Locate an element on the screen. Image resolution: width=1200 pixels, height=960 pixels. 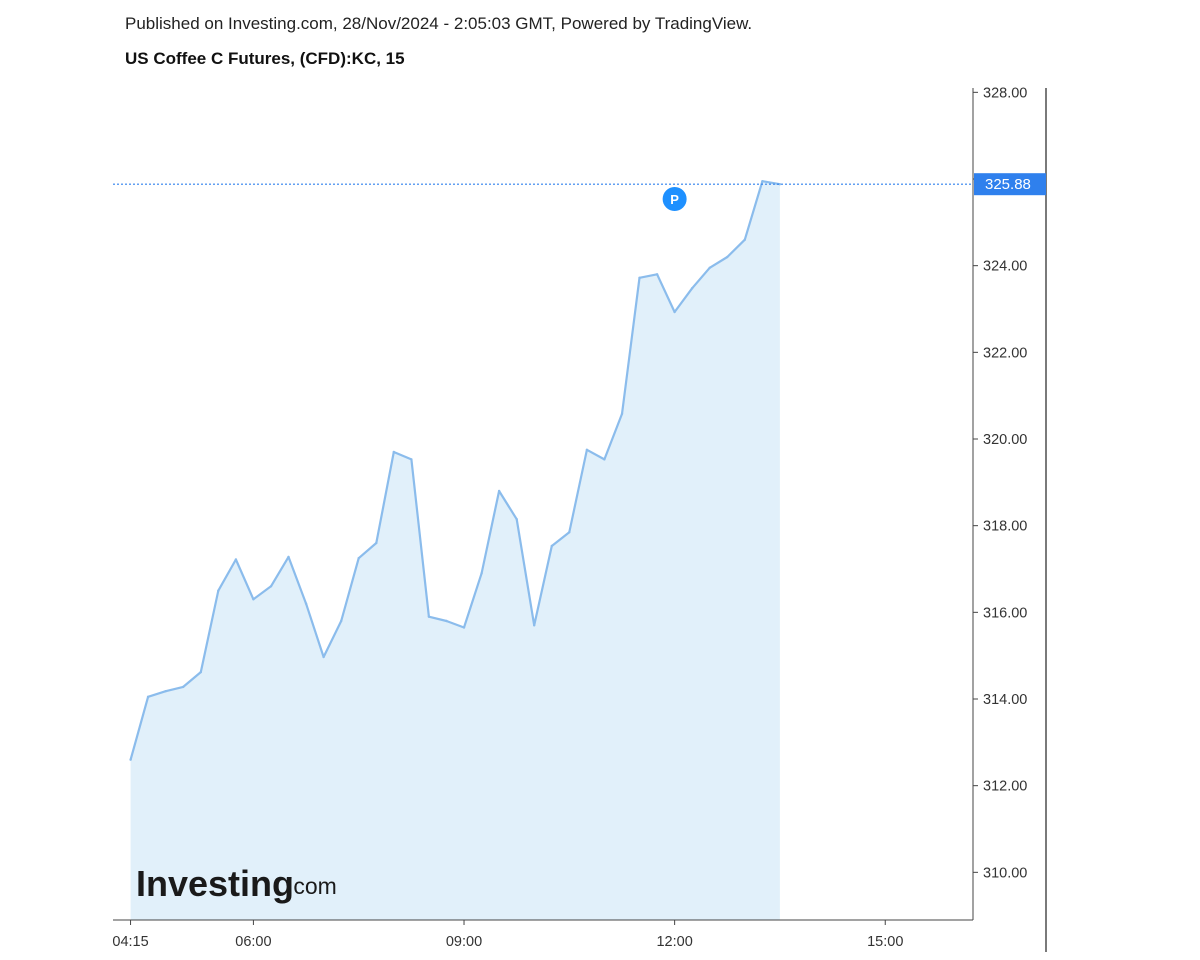
y-tick-label: 316.00 is located at coordinates (1005, 613).